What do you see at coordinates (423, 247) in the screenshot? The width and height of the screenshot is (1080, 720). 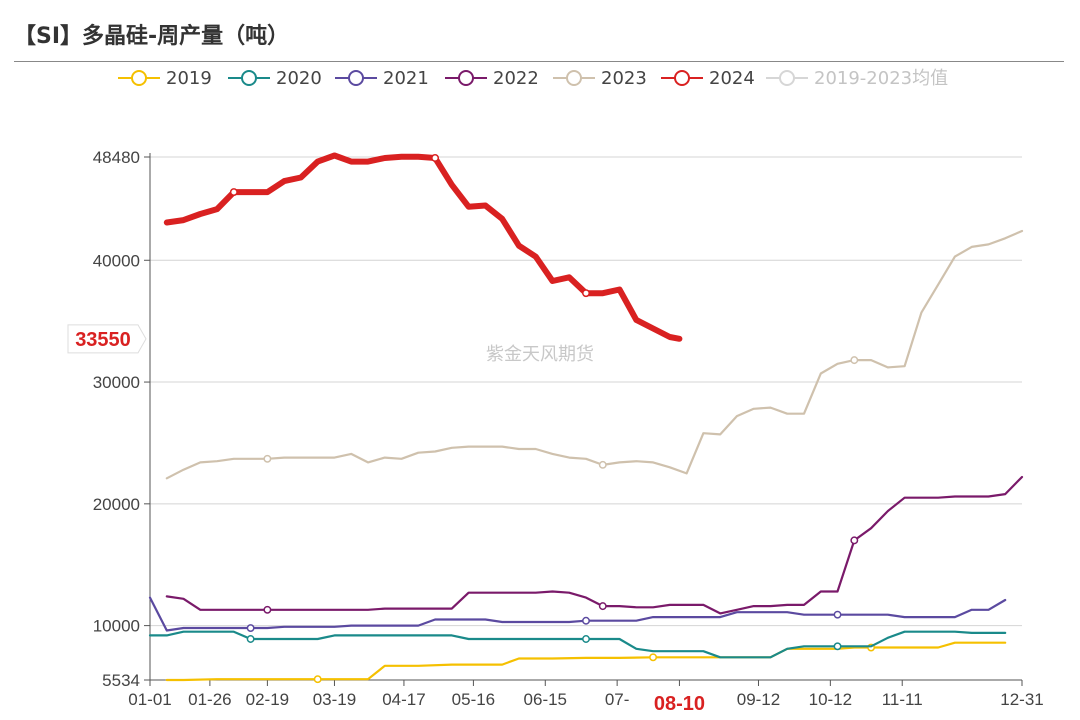 I see `series-line-2024` at bounding box center [423, 247].